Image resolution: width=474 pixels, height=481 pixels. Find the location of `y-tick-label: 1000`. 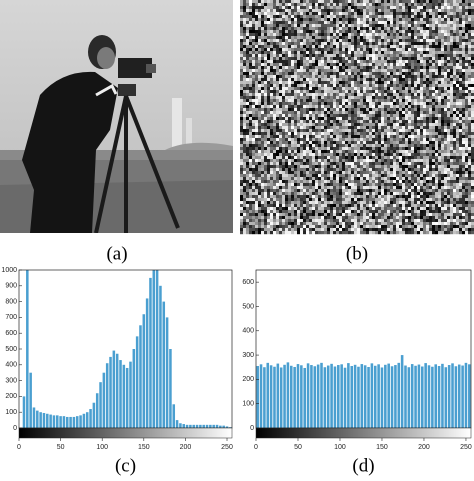

y-tick-label: 1000 is located at coordinates (9, 270).